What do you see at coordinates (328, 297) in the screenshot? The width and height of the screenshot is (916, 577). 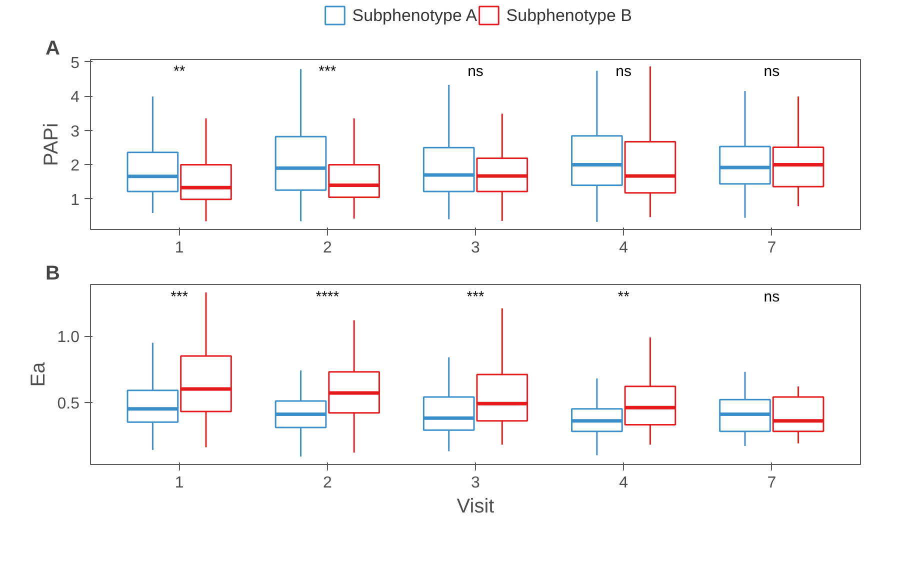 I see `annotation: ****` at bounding box center [328, 297].